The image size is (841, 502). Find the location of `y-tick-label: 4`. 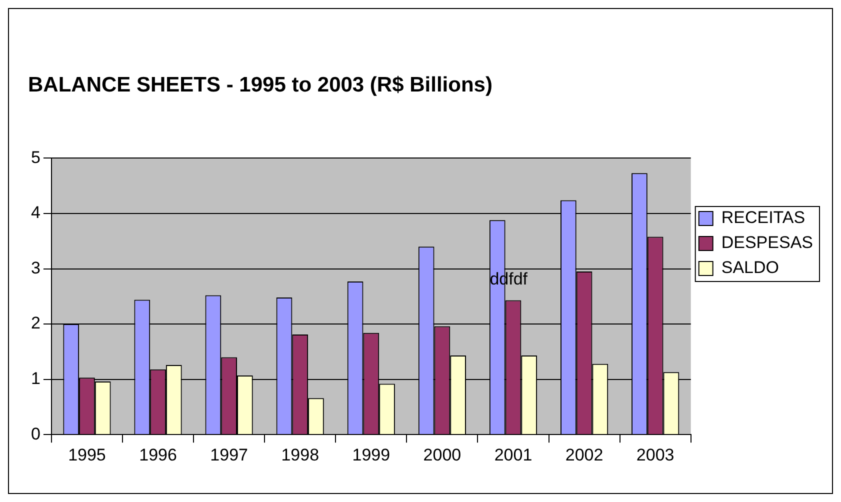

y-tick-label: 4 is located at coordinates (35, 212).